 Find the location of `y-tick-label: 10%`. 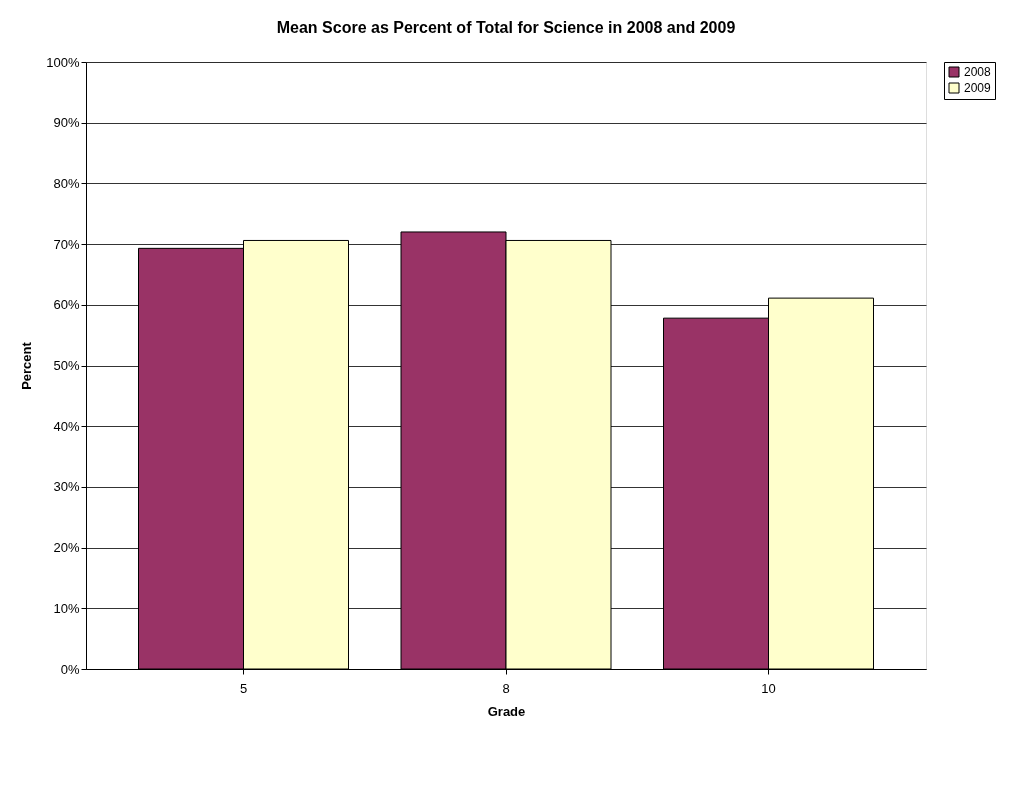

y-tick-label: 10% is located at coordinates (66, 608).